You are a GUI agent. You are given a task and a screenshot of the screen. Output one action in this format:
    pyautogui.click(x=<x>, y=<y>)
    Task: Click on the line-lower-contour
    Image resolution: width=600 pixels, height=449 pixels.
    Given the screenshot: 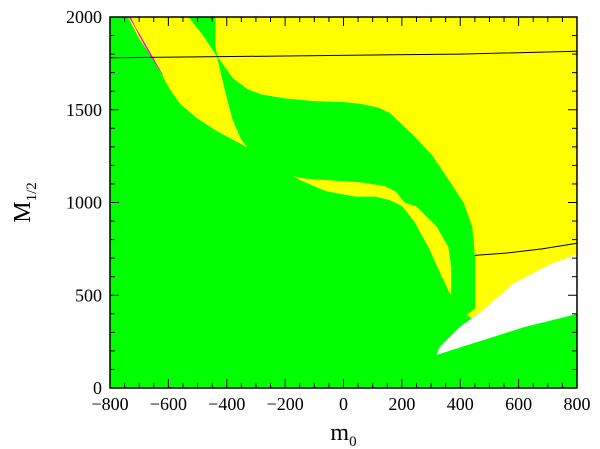 What is the action you would take?
    pyautogui.click(x=525, y=249)
    